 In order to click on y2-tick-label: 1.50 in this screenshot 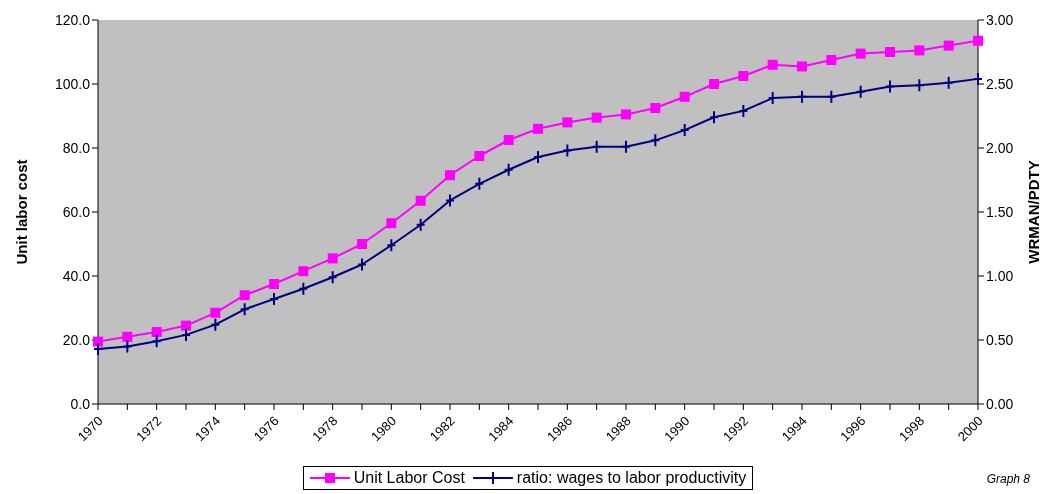, I will do `click(1000, 211)`.